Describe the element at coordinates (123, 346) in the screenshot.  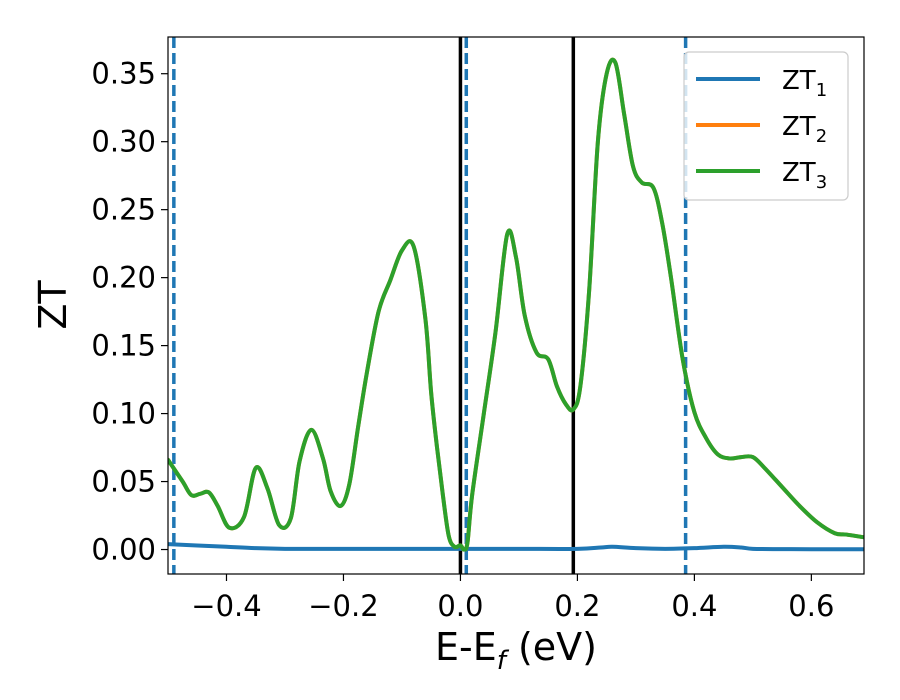
I see `y-tick-label: 0.15` at that location.